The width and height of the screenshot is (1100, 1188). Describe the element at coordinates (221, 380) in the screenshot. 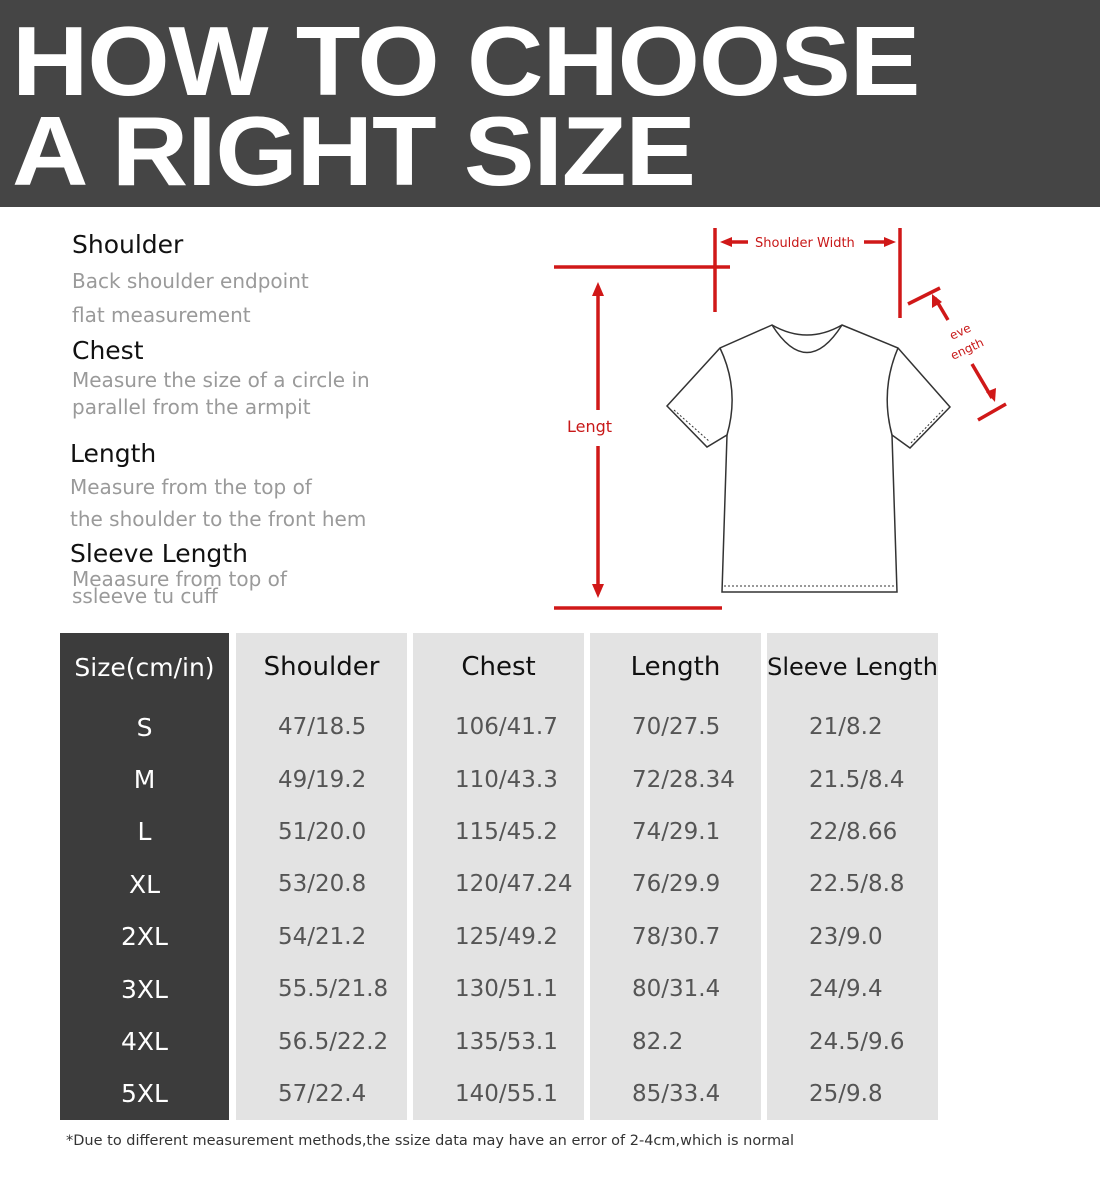

I see `desc-line: Measure the size of a circle in` at that location.